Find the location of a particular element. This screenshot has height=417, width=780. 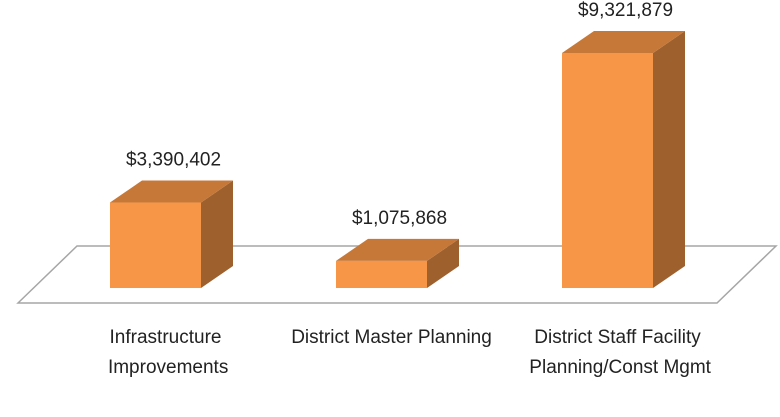

label-line: Infrastructure is located at coordinates (166, 337).